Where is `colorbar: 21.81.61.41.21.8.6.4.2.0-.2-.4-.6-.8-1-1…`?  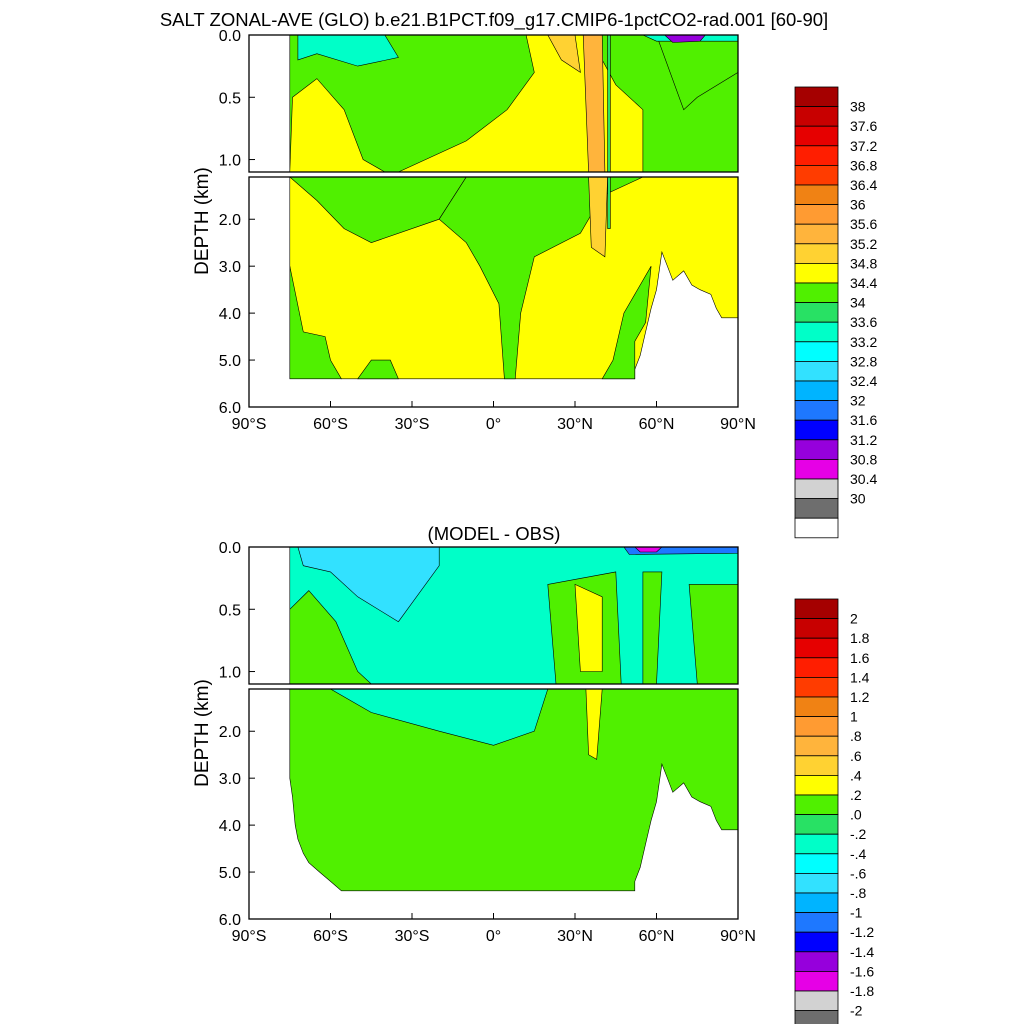
colorbar: 21.81.61.41.21.8.6.4.2.0-.2-.4-.6-.8-1-1… is located at coordinates (834, 813).